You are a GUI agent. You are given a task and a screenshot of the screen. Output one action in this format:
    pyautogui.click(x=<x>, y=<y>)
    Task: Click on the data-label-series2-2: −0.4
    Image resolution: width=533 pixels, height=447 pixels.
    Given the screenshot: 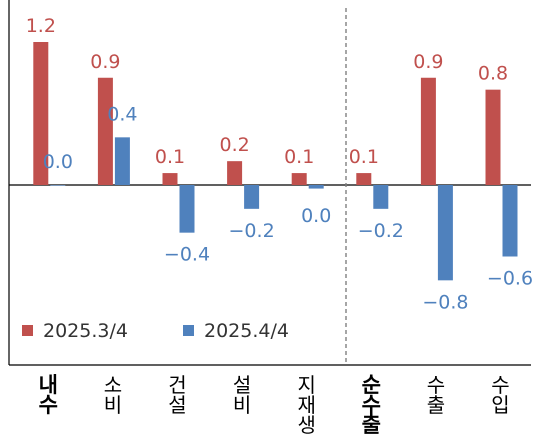 What is the action you would take?
    pyautogui.click(x=187, y=255)
    